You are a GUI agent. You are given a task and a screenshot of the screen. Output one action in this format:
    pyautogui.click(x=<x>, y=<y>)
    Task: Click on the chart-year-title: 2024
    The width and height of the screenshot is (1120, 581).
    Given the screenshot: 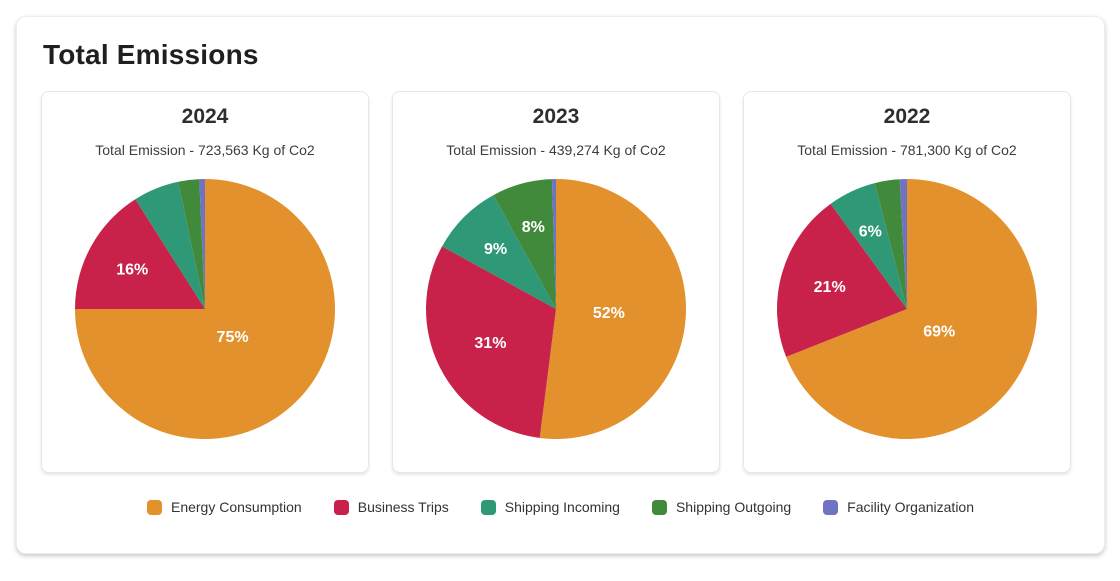 What is the action you would take?
    pyautogui.click(x=205, y=116)
    